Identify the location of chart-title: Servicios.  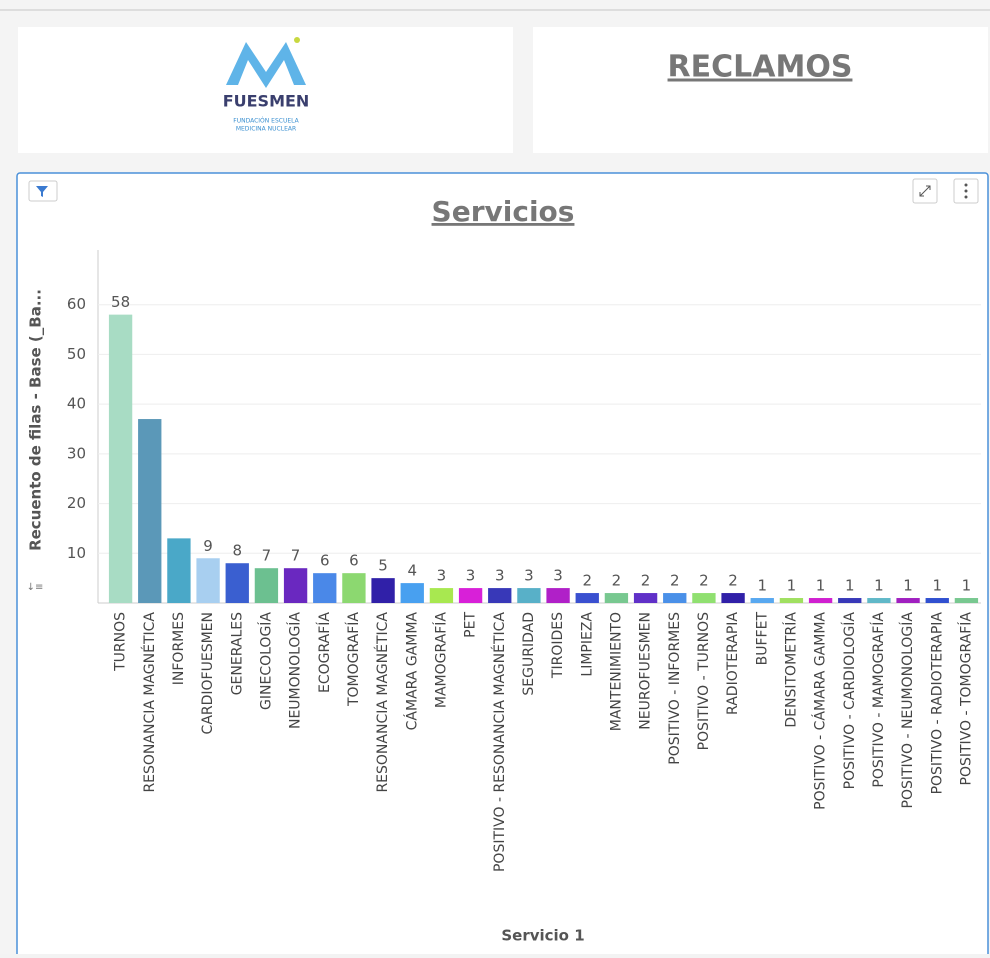
(503, 211).